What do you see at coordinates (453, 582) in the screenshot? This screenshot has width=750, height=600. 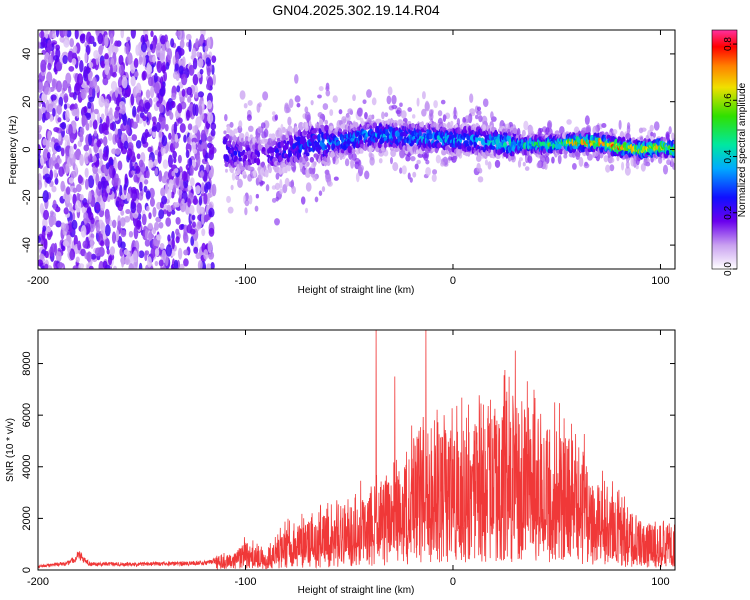 I see `snr-x-tick-label: 0` at bounding box center [453, 582].